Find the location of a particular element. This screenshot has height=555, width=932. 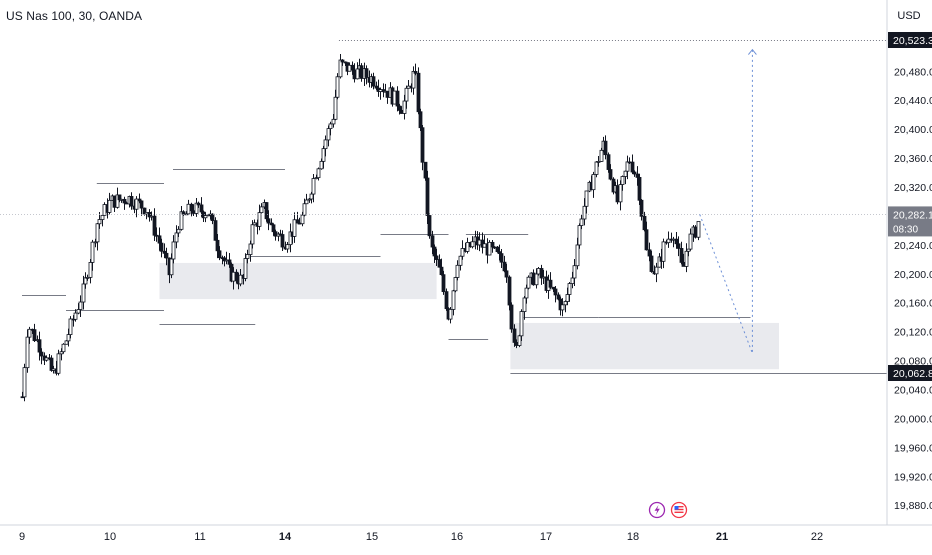

currency-button: USD is located at coordinates (909, 16).